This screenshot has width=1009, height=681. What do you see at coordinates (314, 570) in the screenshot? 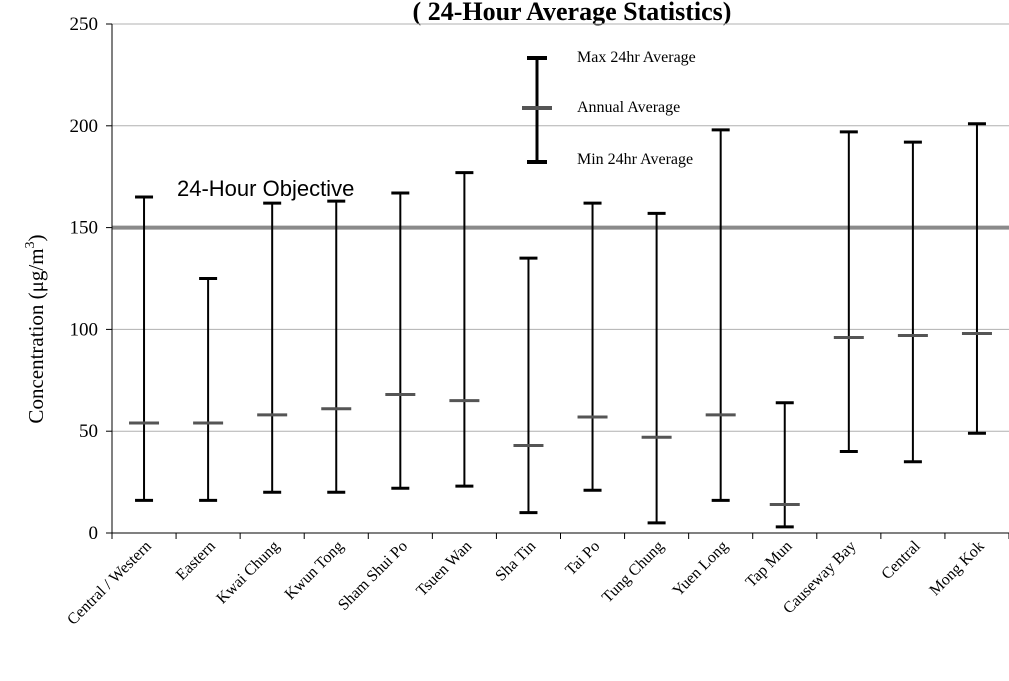
I see `category-label: Kwun Tong` at bounding box center [314, 570].